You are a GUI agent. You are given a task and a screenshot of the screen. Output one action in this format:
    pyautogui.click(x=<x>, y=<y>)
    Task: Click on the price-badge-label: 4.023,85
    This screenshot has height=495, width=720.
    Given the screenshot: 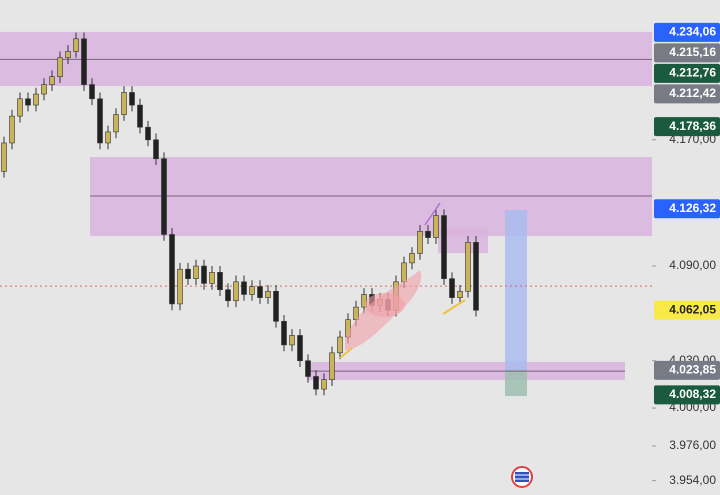 What is the action you would take?
    pyautogui.click(x=692, y=370)
    